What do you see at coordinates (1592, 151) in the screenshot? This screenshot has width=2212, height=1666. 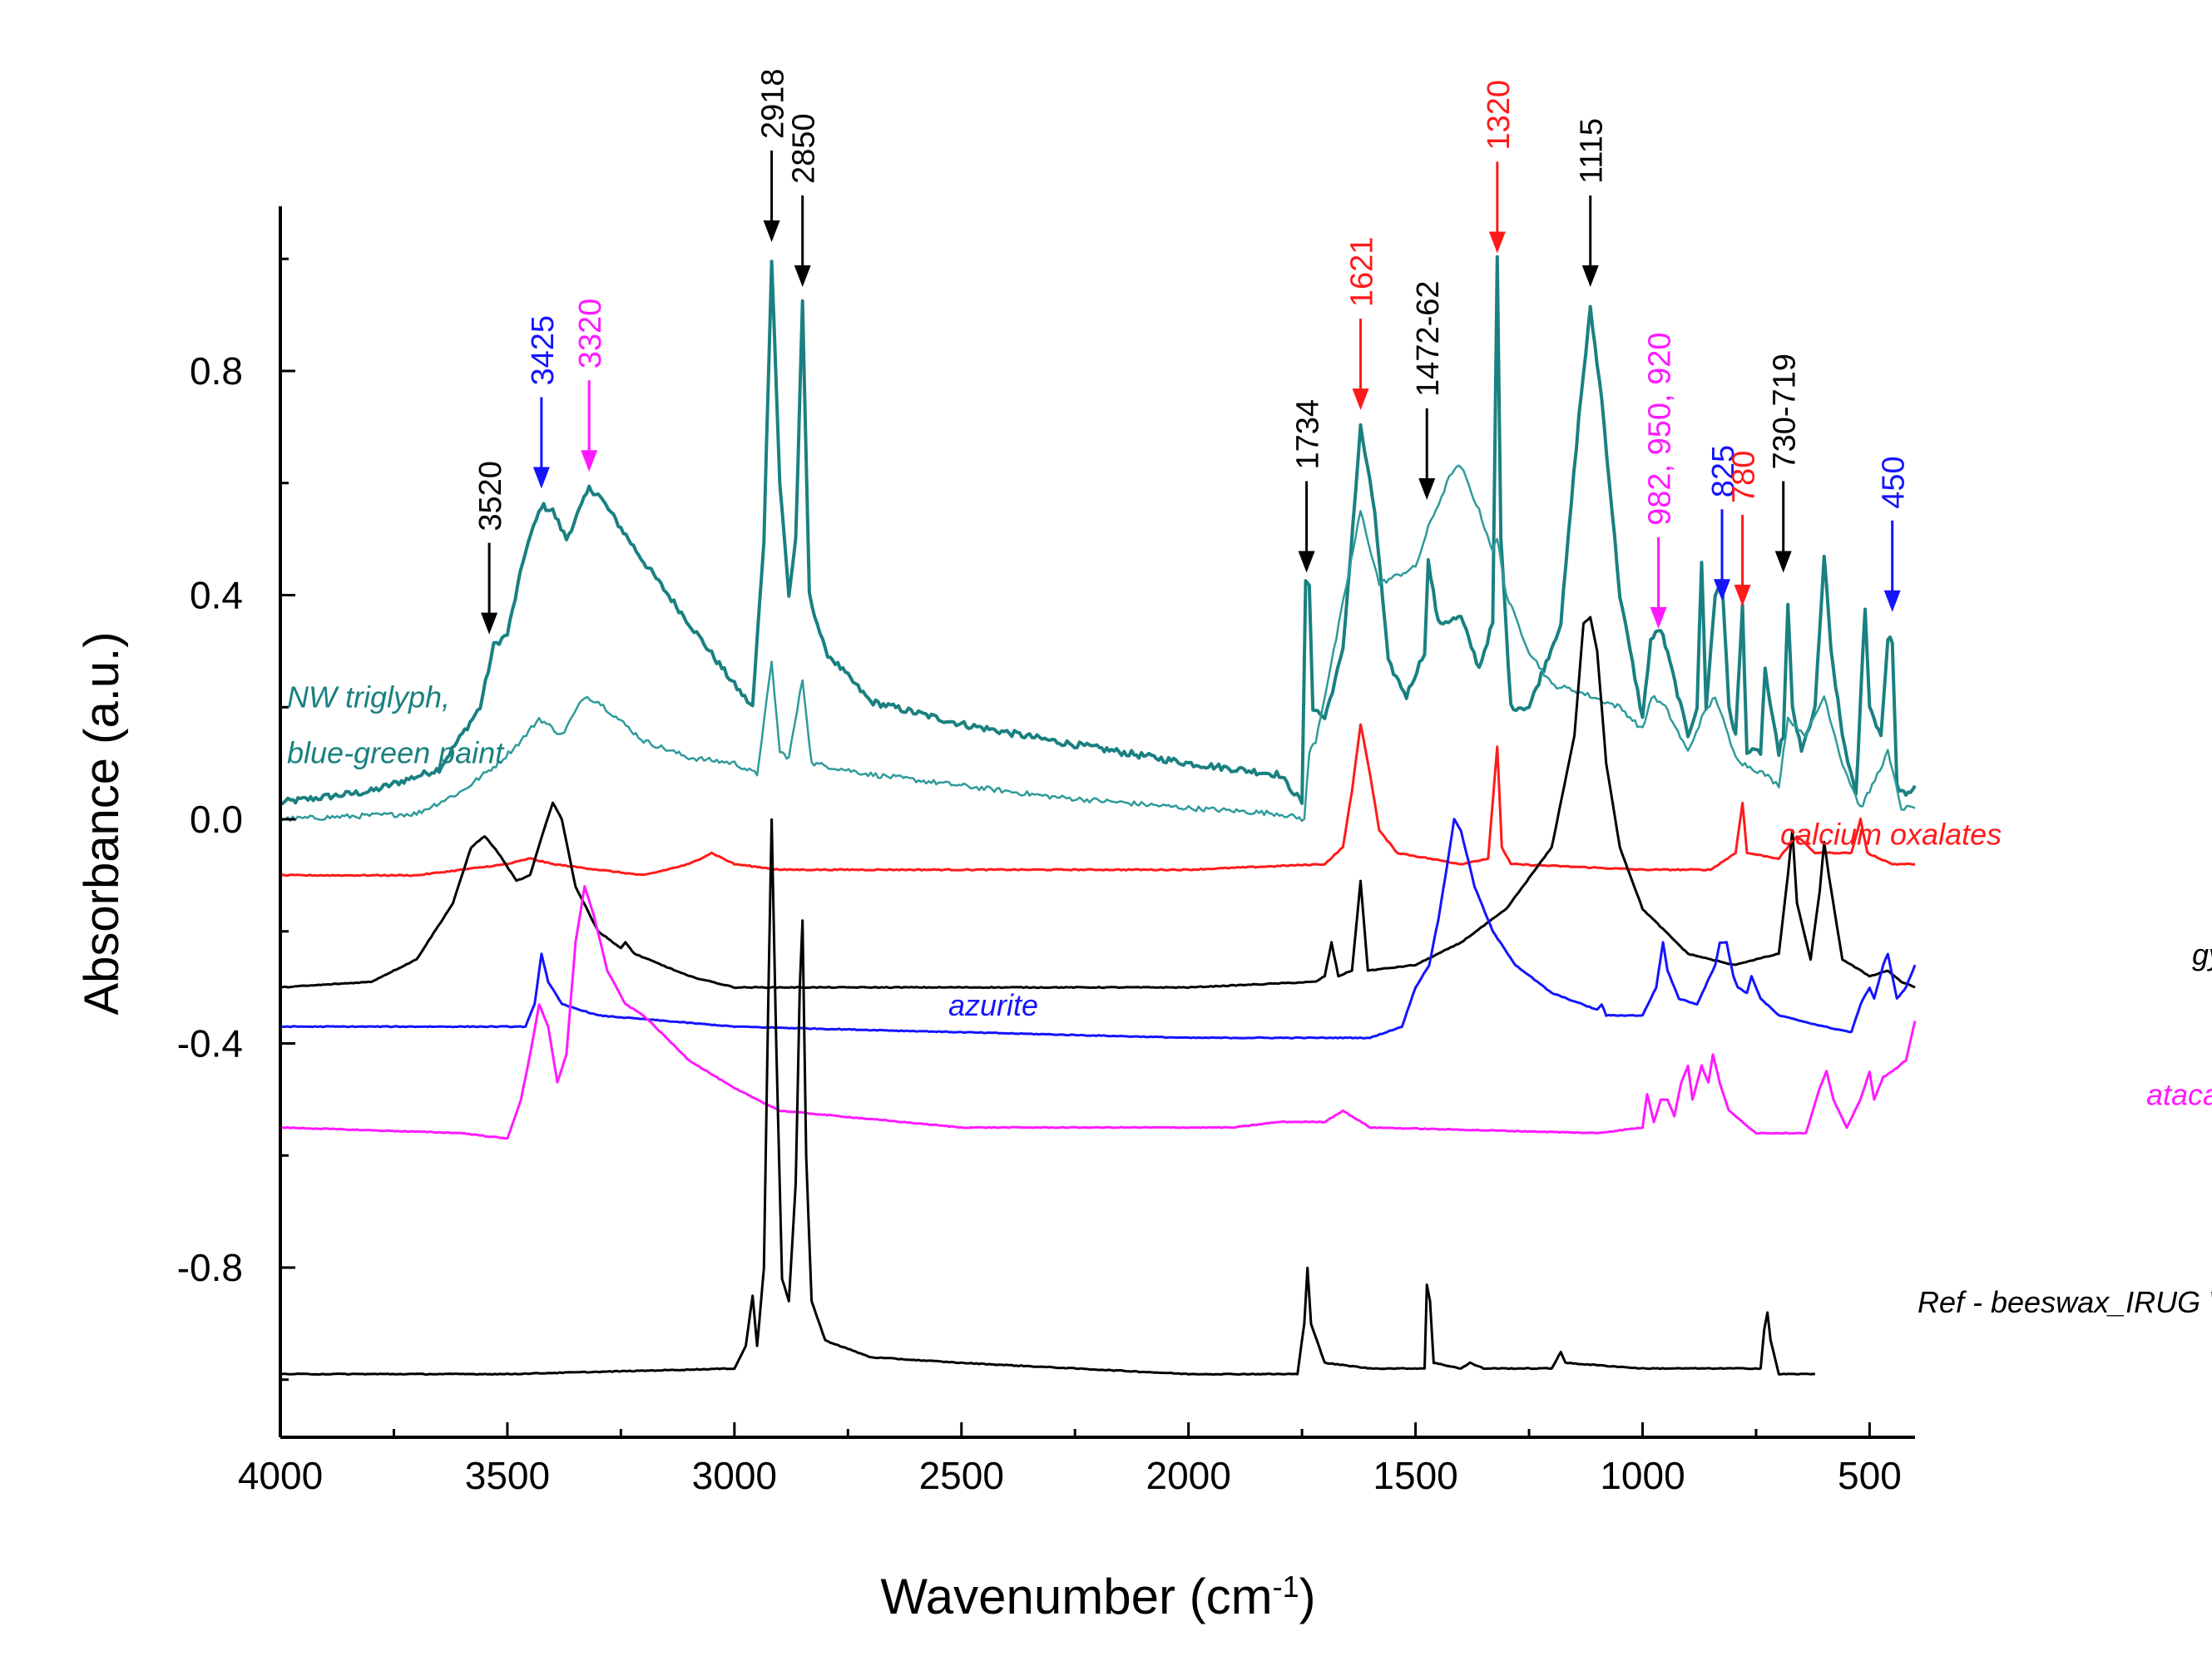 I see `peak-label: 1115` at bounding box center [1592, 151].